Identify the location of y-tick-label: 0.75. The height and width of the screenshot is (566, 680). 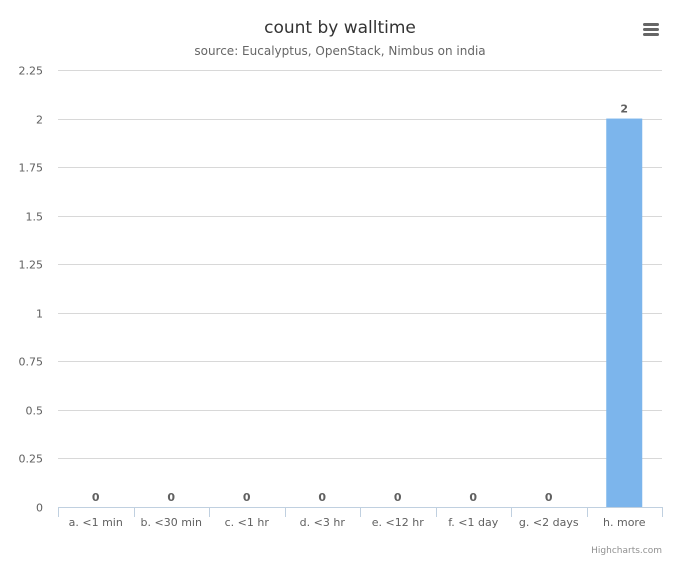
(31, 362).